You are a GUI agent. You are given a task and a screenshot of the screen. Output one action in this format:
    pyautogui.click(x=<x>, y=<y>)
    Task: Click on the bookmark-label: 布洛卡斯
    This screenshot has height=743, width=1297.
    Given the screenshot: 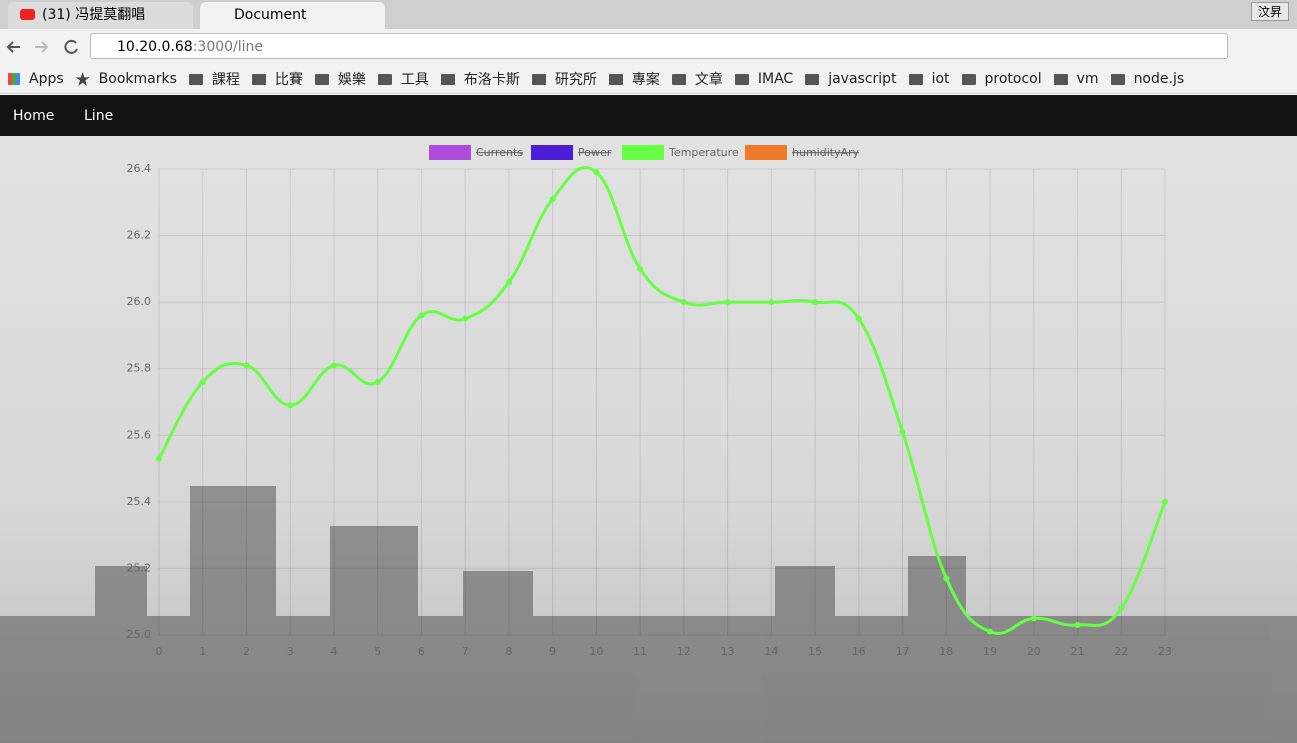 What is the action you would take?
    pyautogui.click(x=491, y=80)
    